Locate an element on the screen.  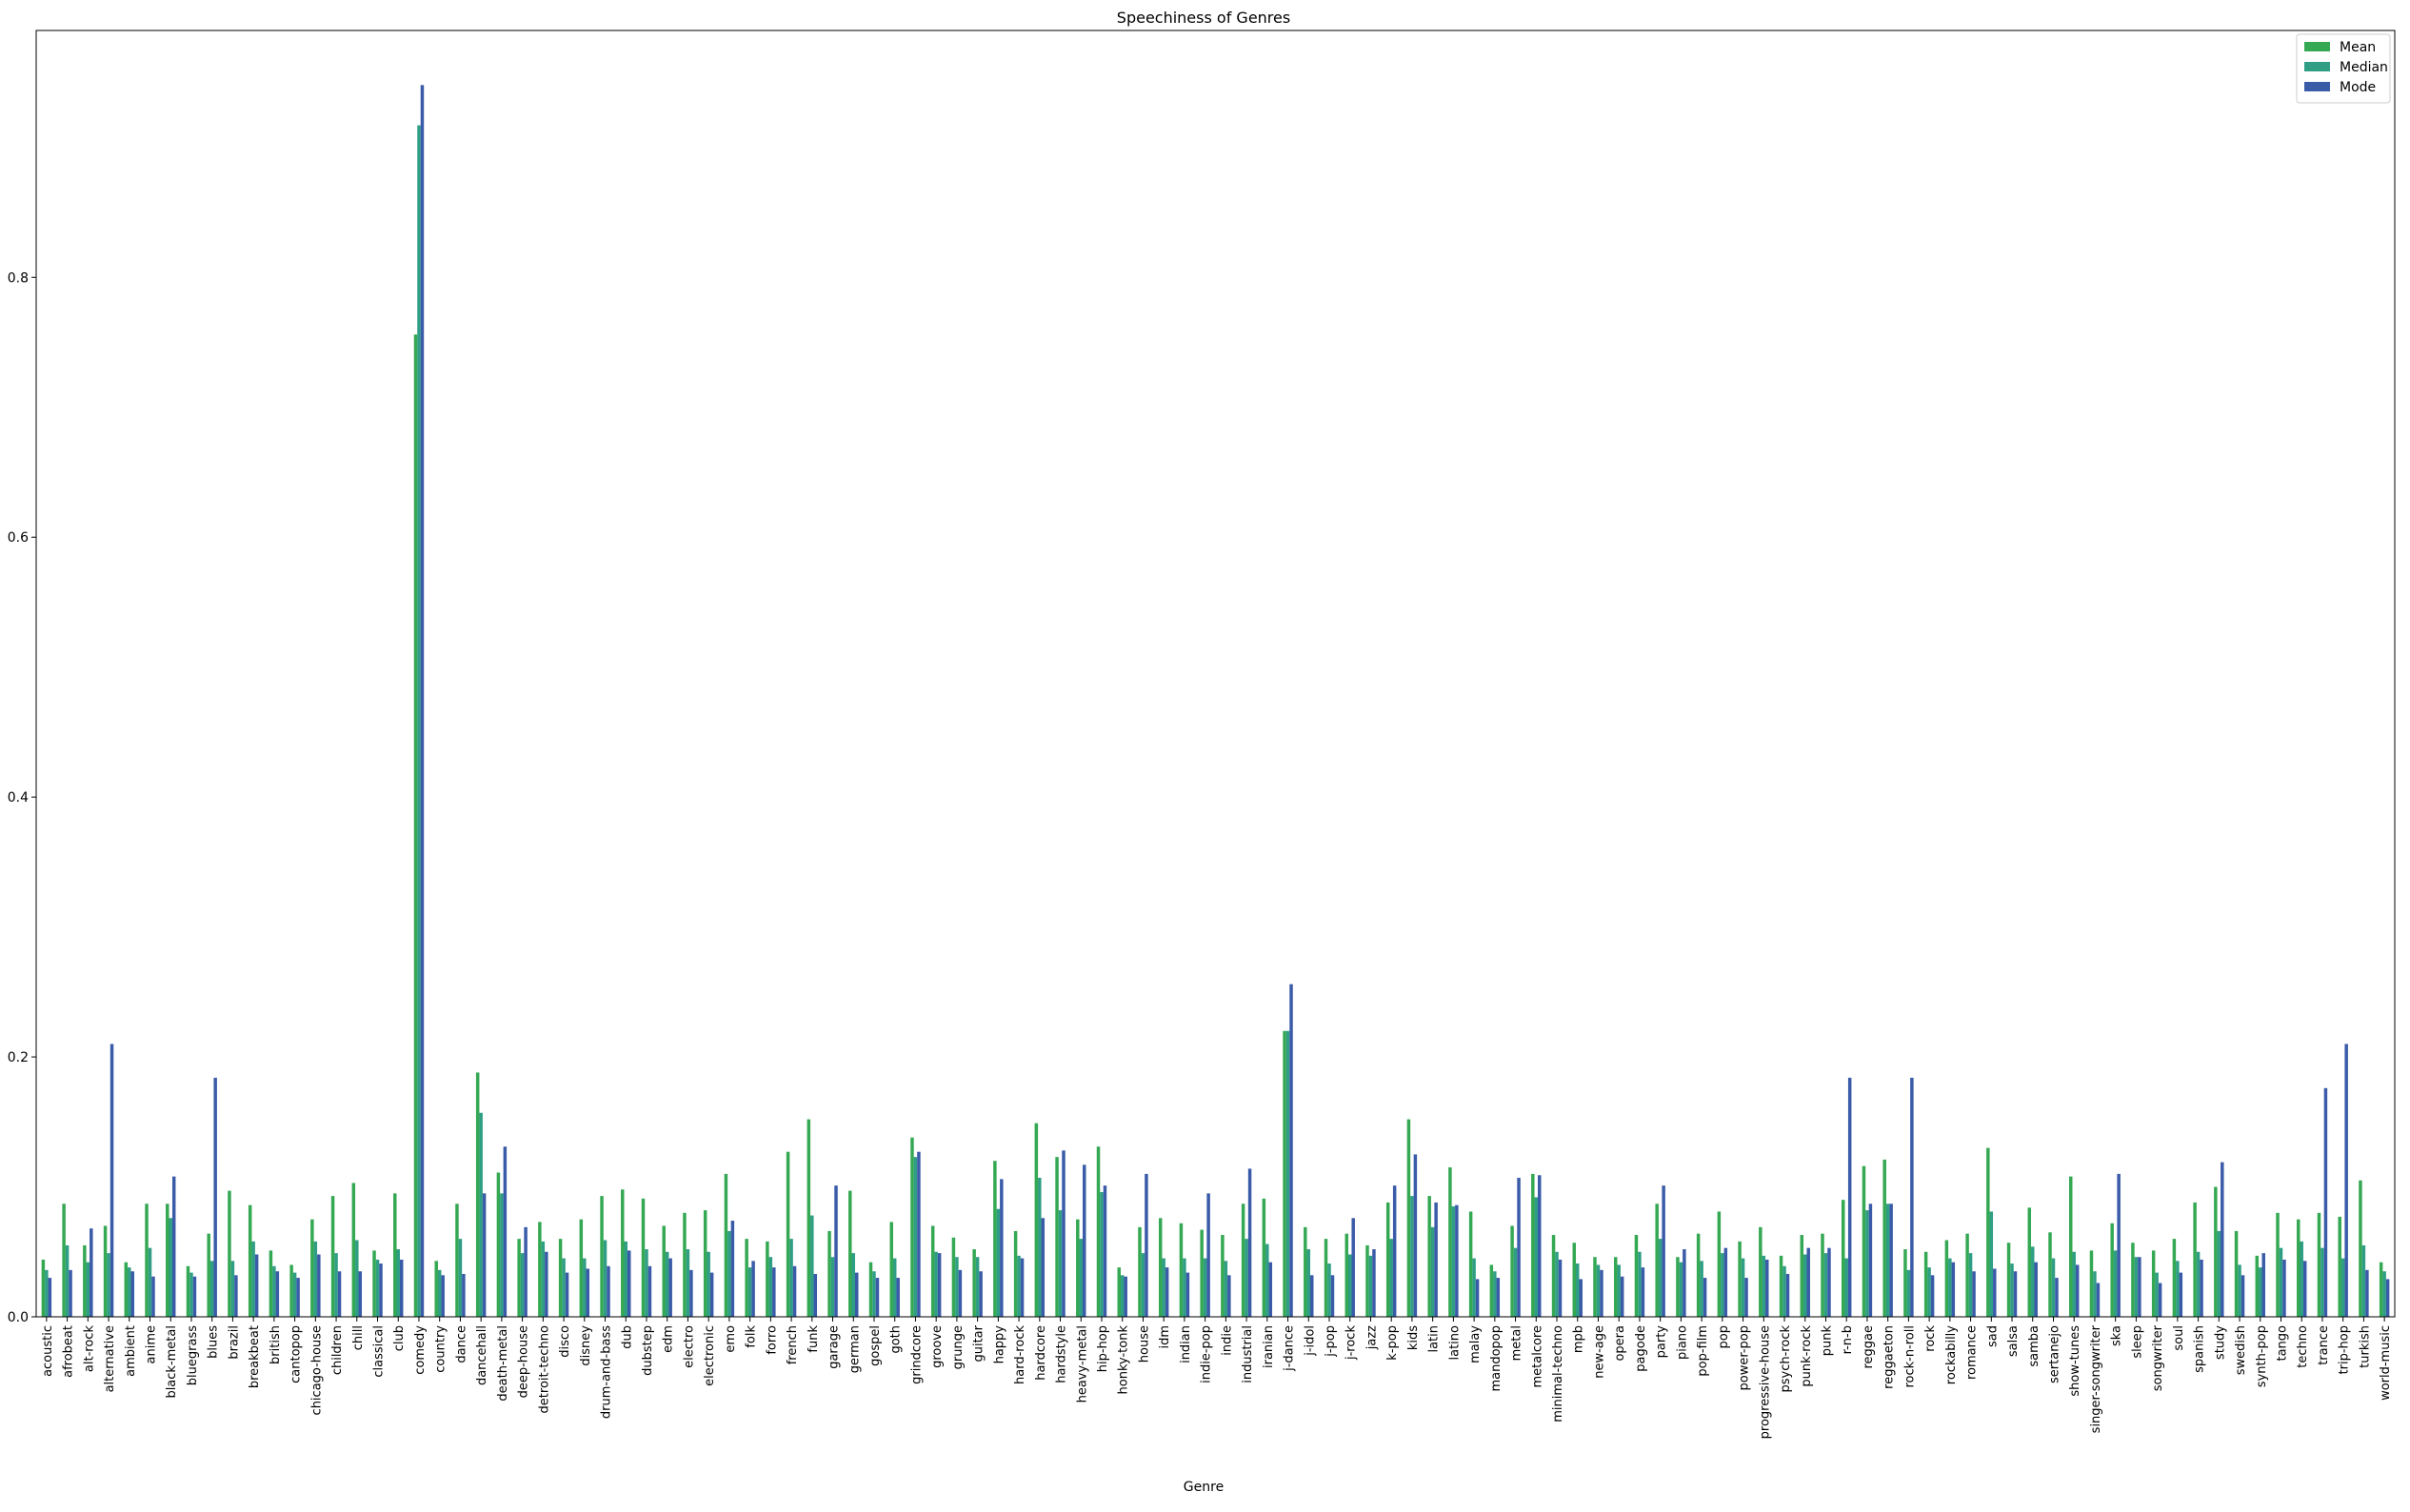
bar-mode-samba is located at coordinates (2036, 1289).